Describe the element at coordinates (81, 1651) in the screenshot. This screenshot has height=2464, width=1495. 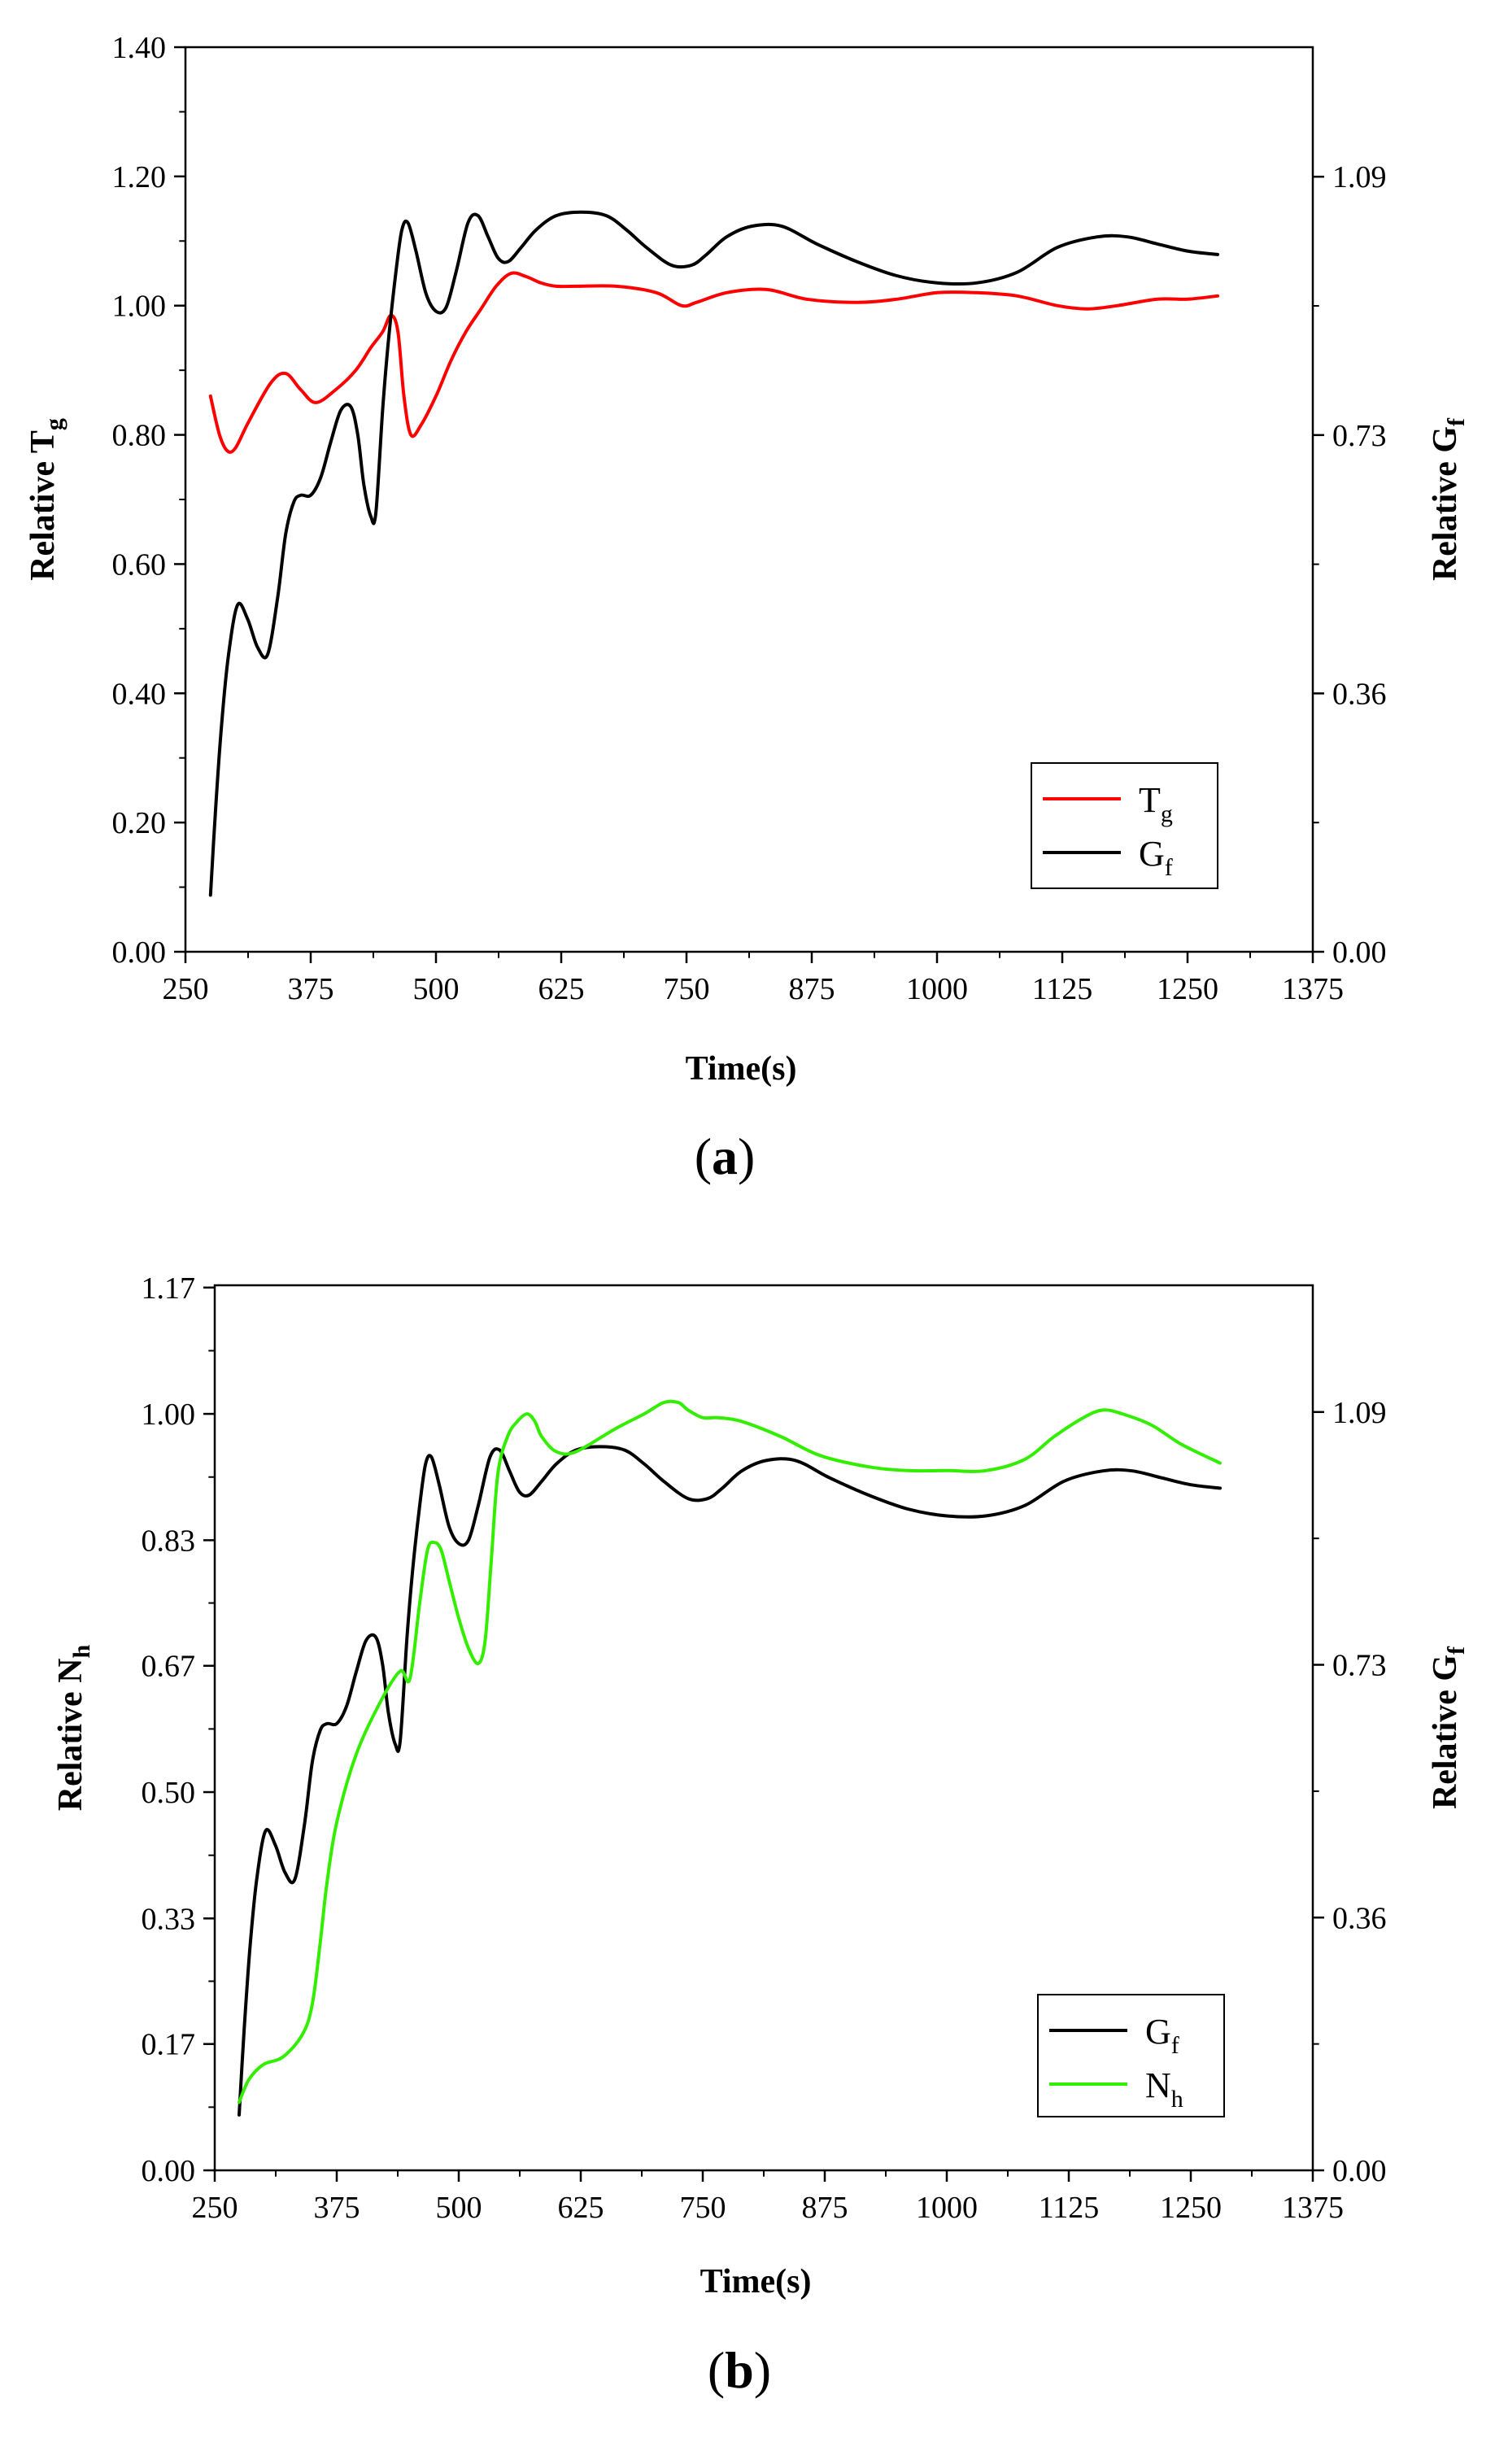
I see `y-left-title-sub: h` at that location.